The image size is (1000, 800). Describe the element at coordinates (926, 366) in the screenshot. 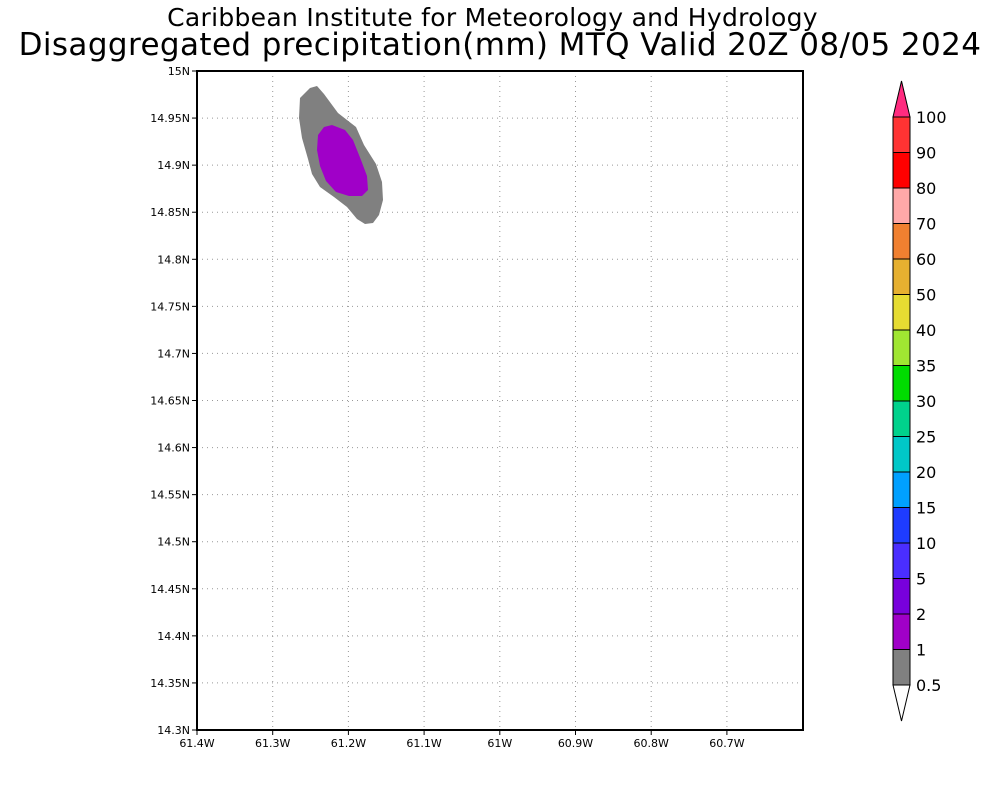

I see `colorbar-label: 35` at that location.